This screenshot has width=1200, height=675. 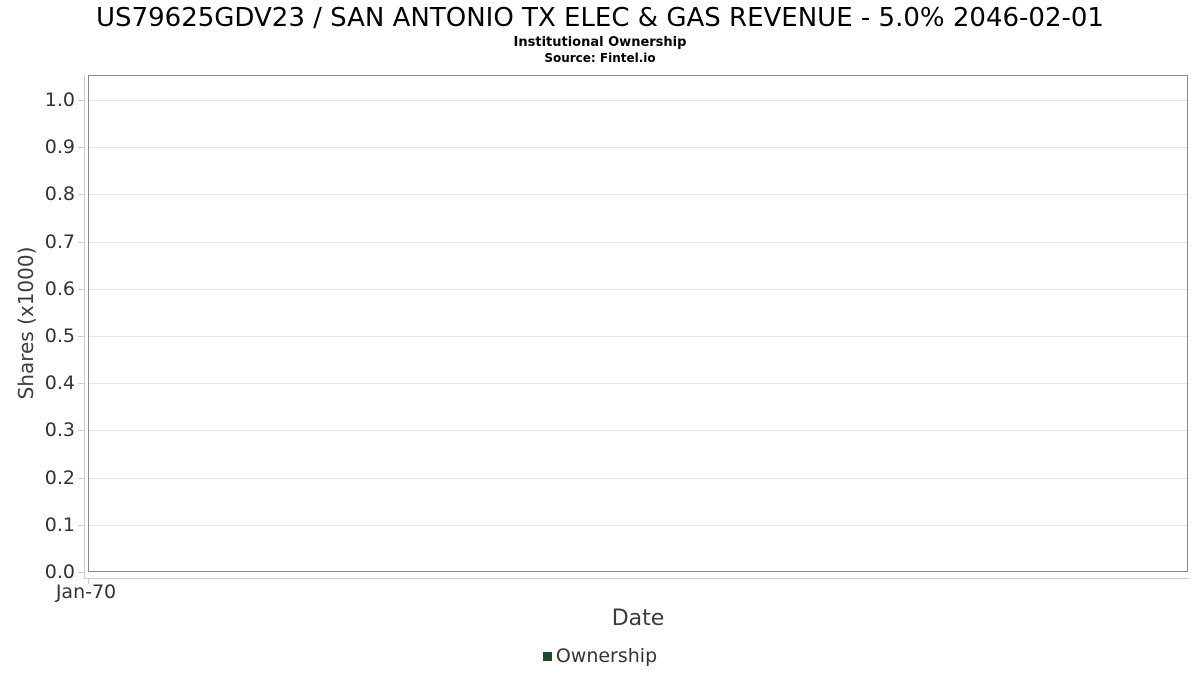 I want to click on legend-label: Ownership, so click(x=606, y=656).